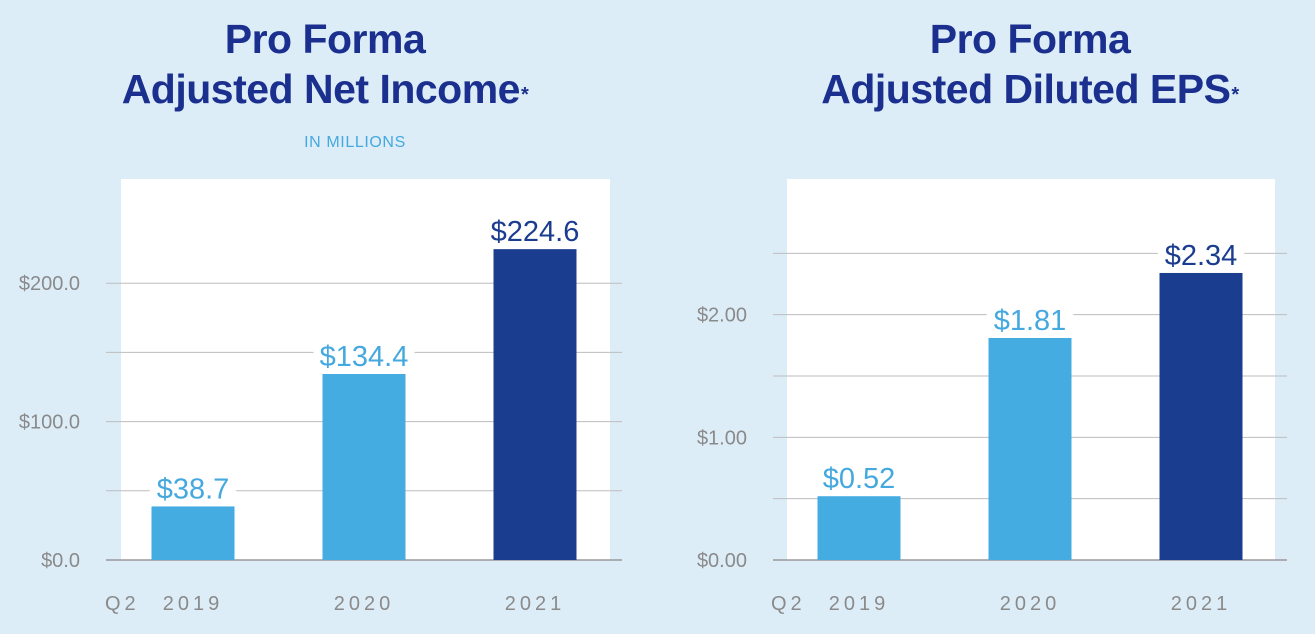 The height and width of the screenshot is (634, 1315). Describe the element at coordinates (859, 528) in the screenshot. I see `eps-bar-2019` at that location.